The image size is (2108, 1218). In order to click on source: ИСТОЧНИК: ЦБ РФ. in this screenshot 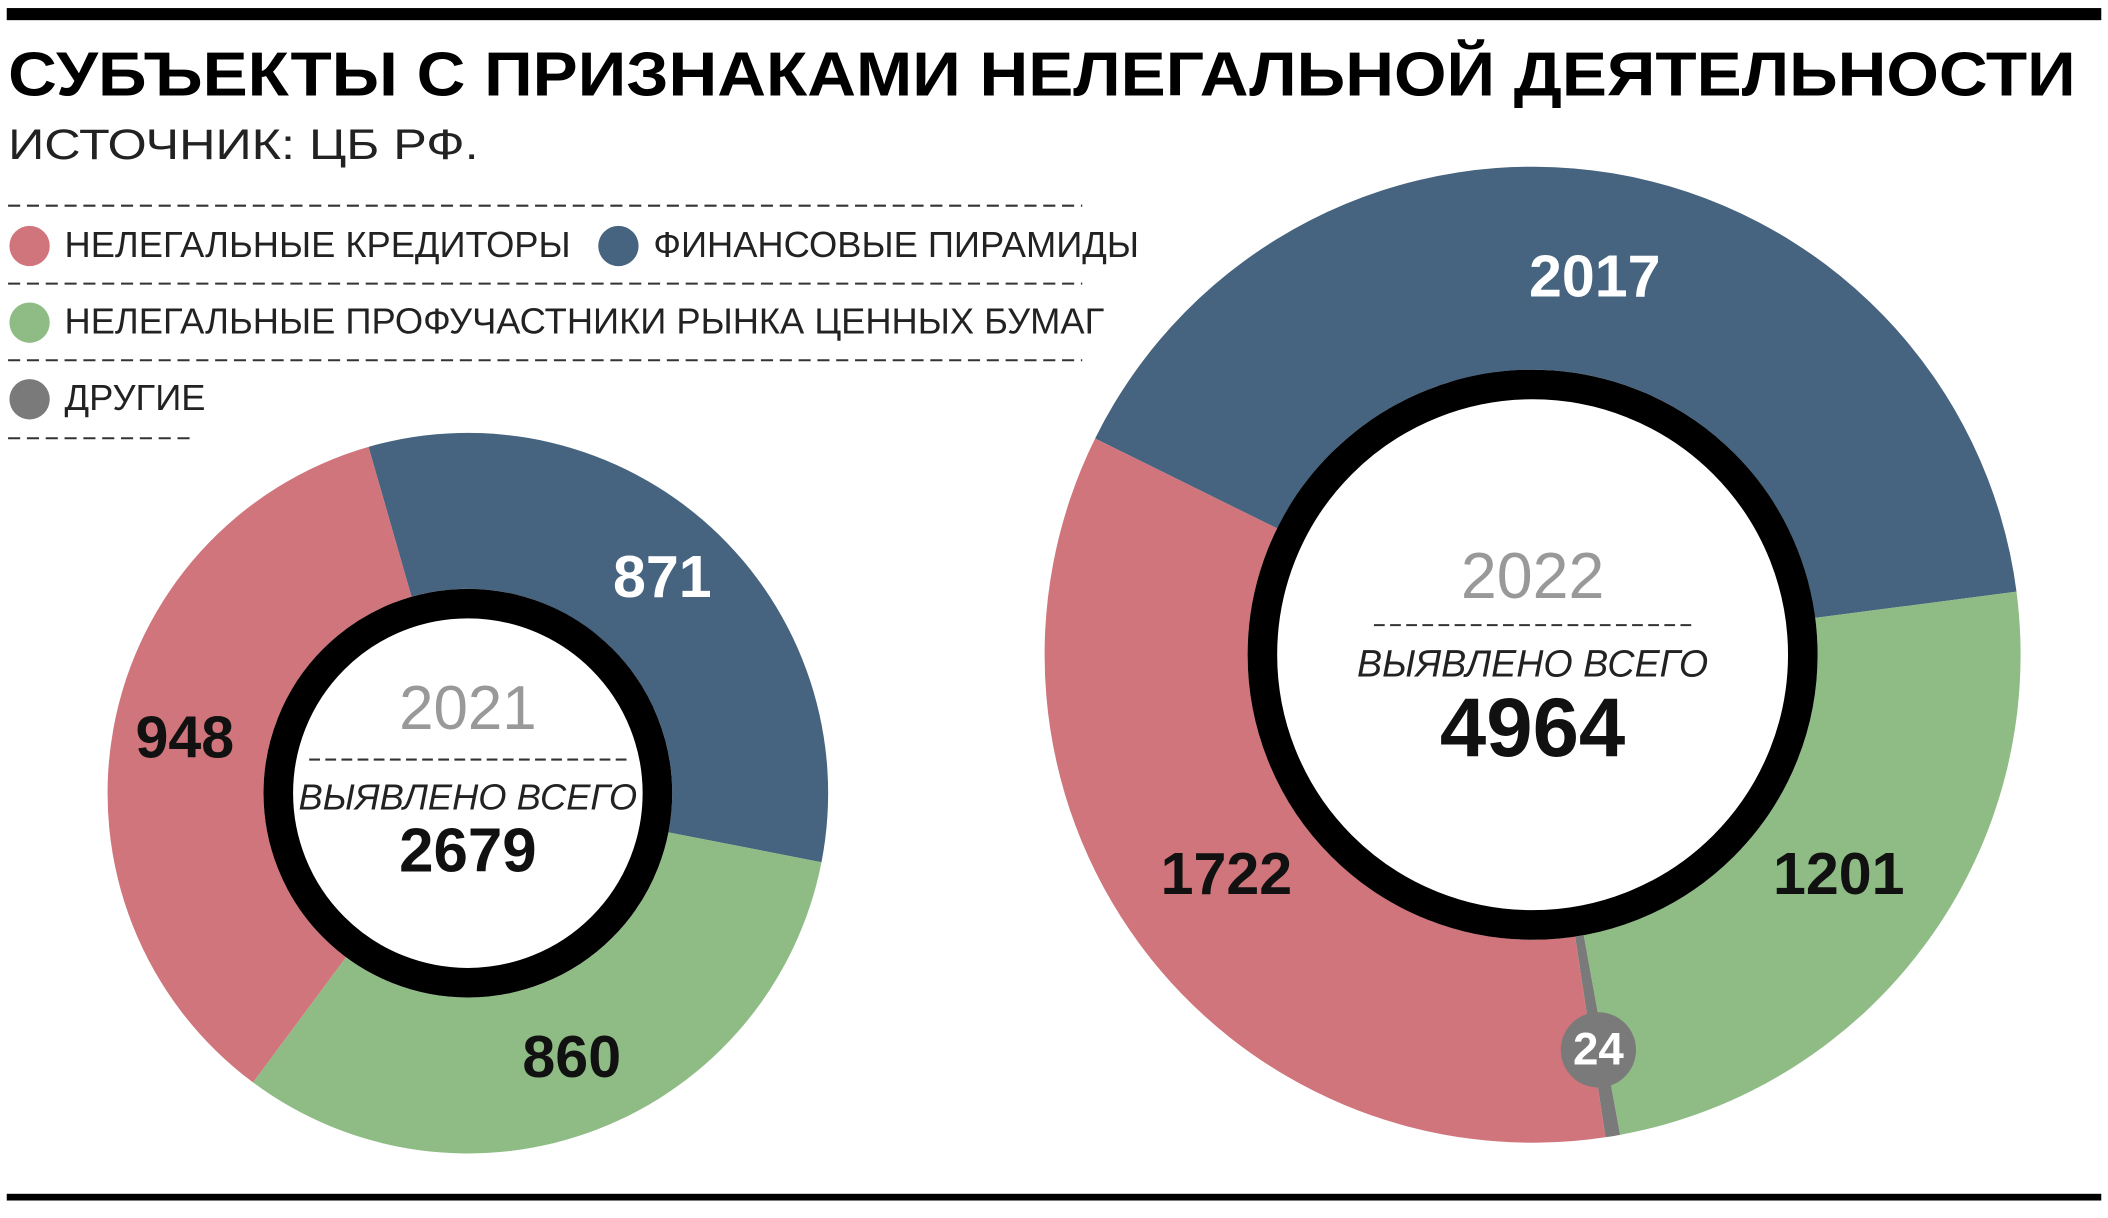, I will do `click(243, 145)`.